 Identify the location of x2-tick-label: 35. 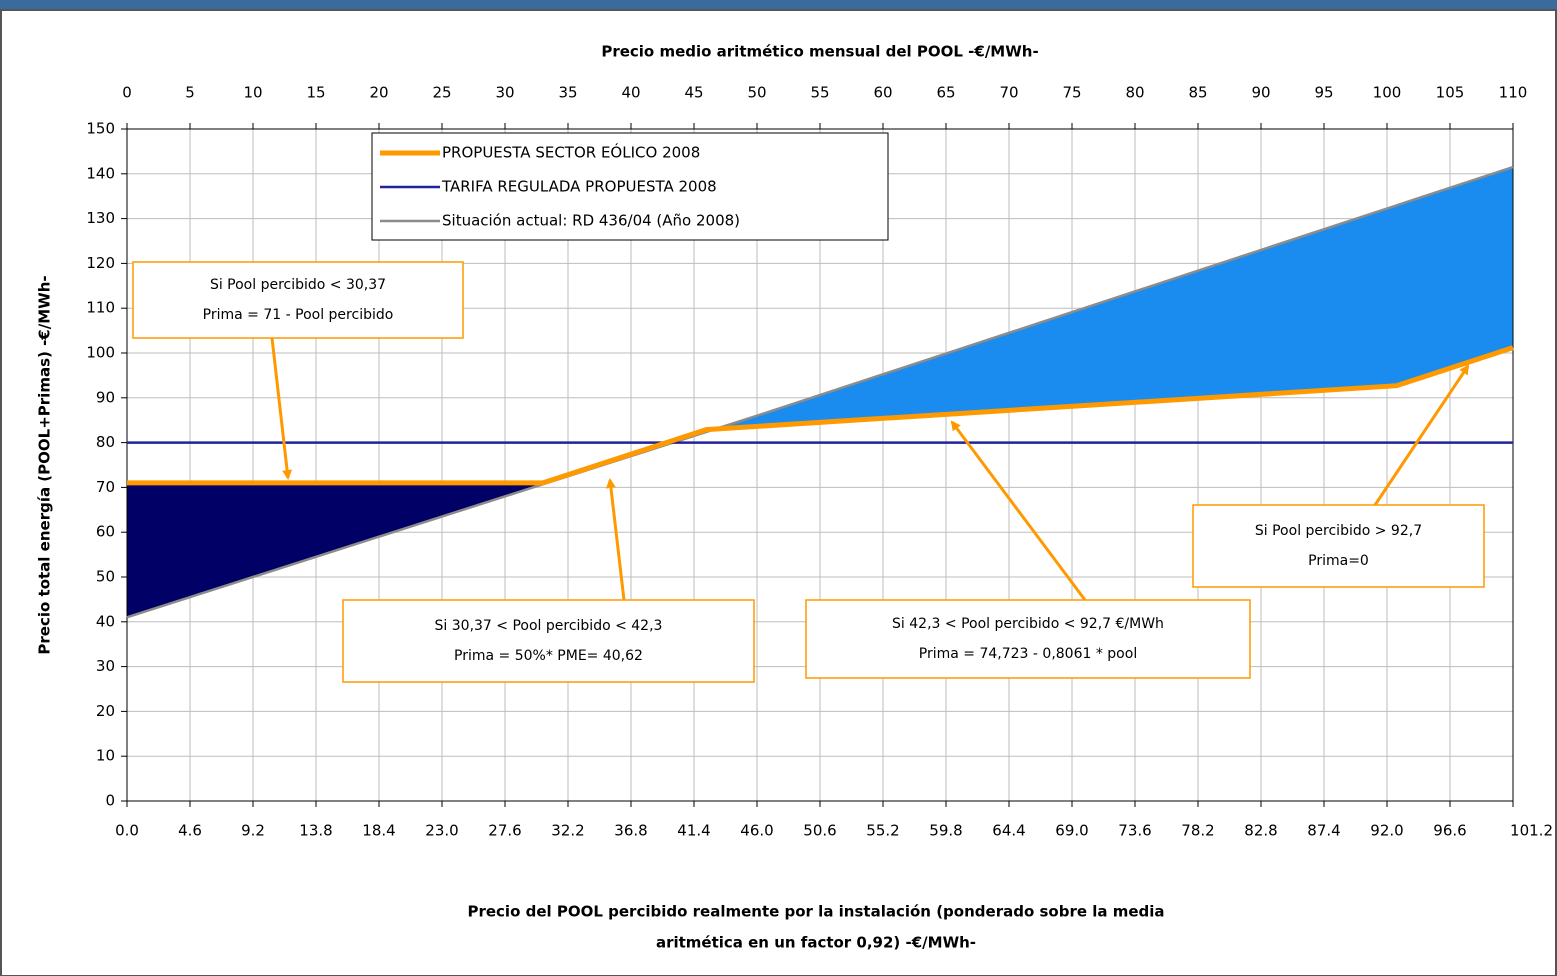
(567, 93).